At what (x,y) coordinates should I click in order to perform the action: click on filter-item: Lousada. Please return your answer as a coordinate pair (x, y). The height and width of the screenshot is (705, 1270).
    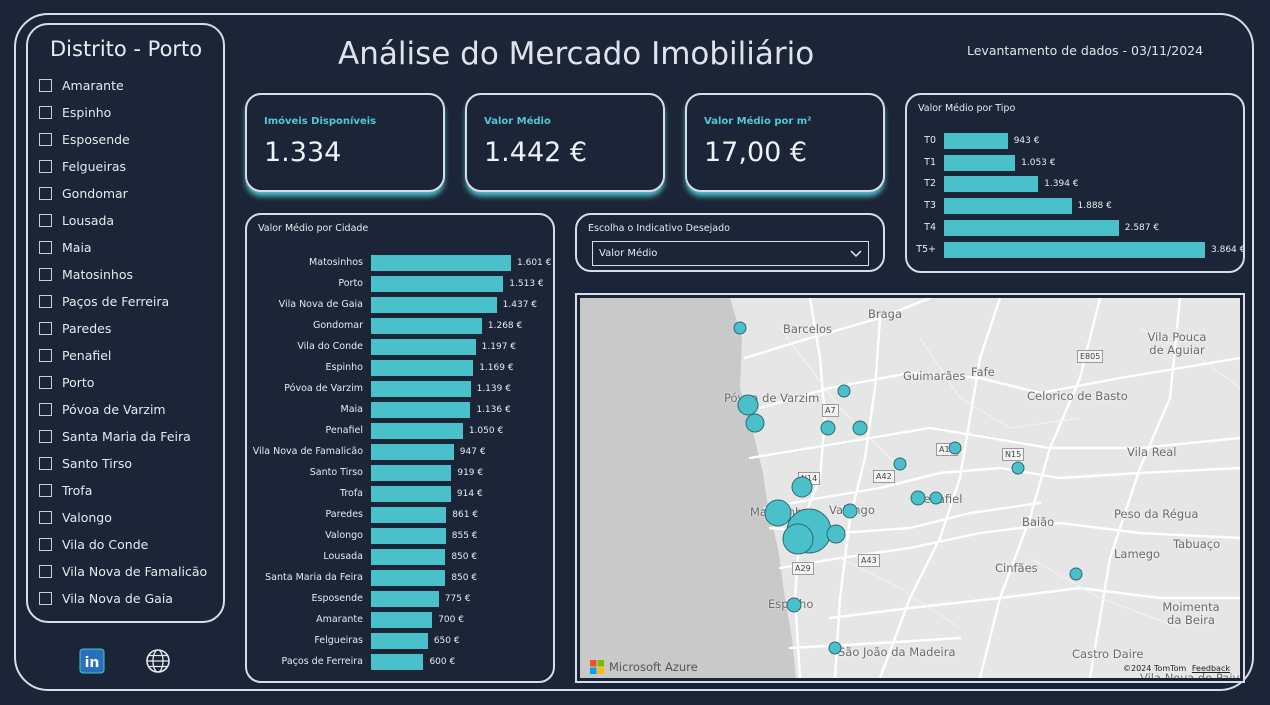
    Looking at the image, I should click on (76, 220).